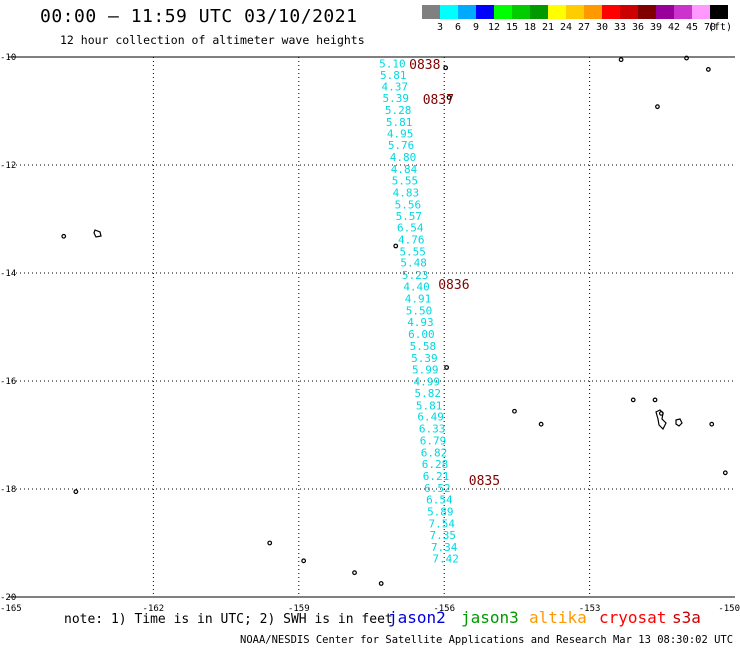 The height and width of the screenshot is (650, 740). What do you see at coordinates (633, 617) in the screenshot?
I see `satellite-cryosat: cryosat` at bounding box center [633, 617].